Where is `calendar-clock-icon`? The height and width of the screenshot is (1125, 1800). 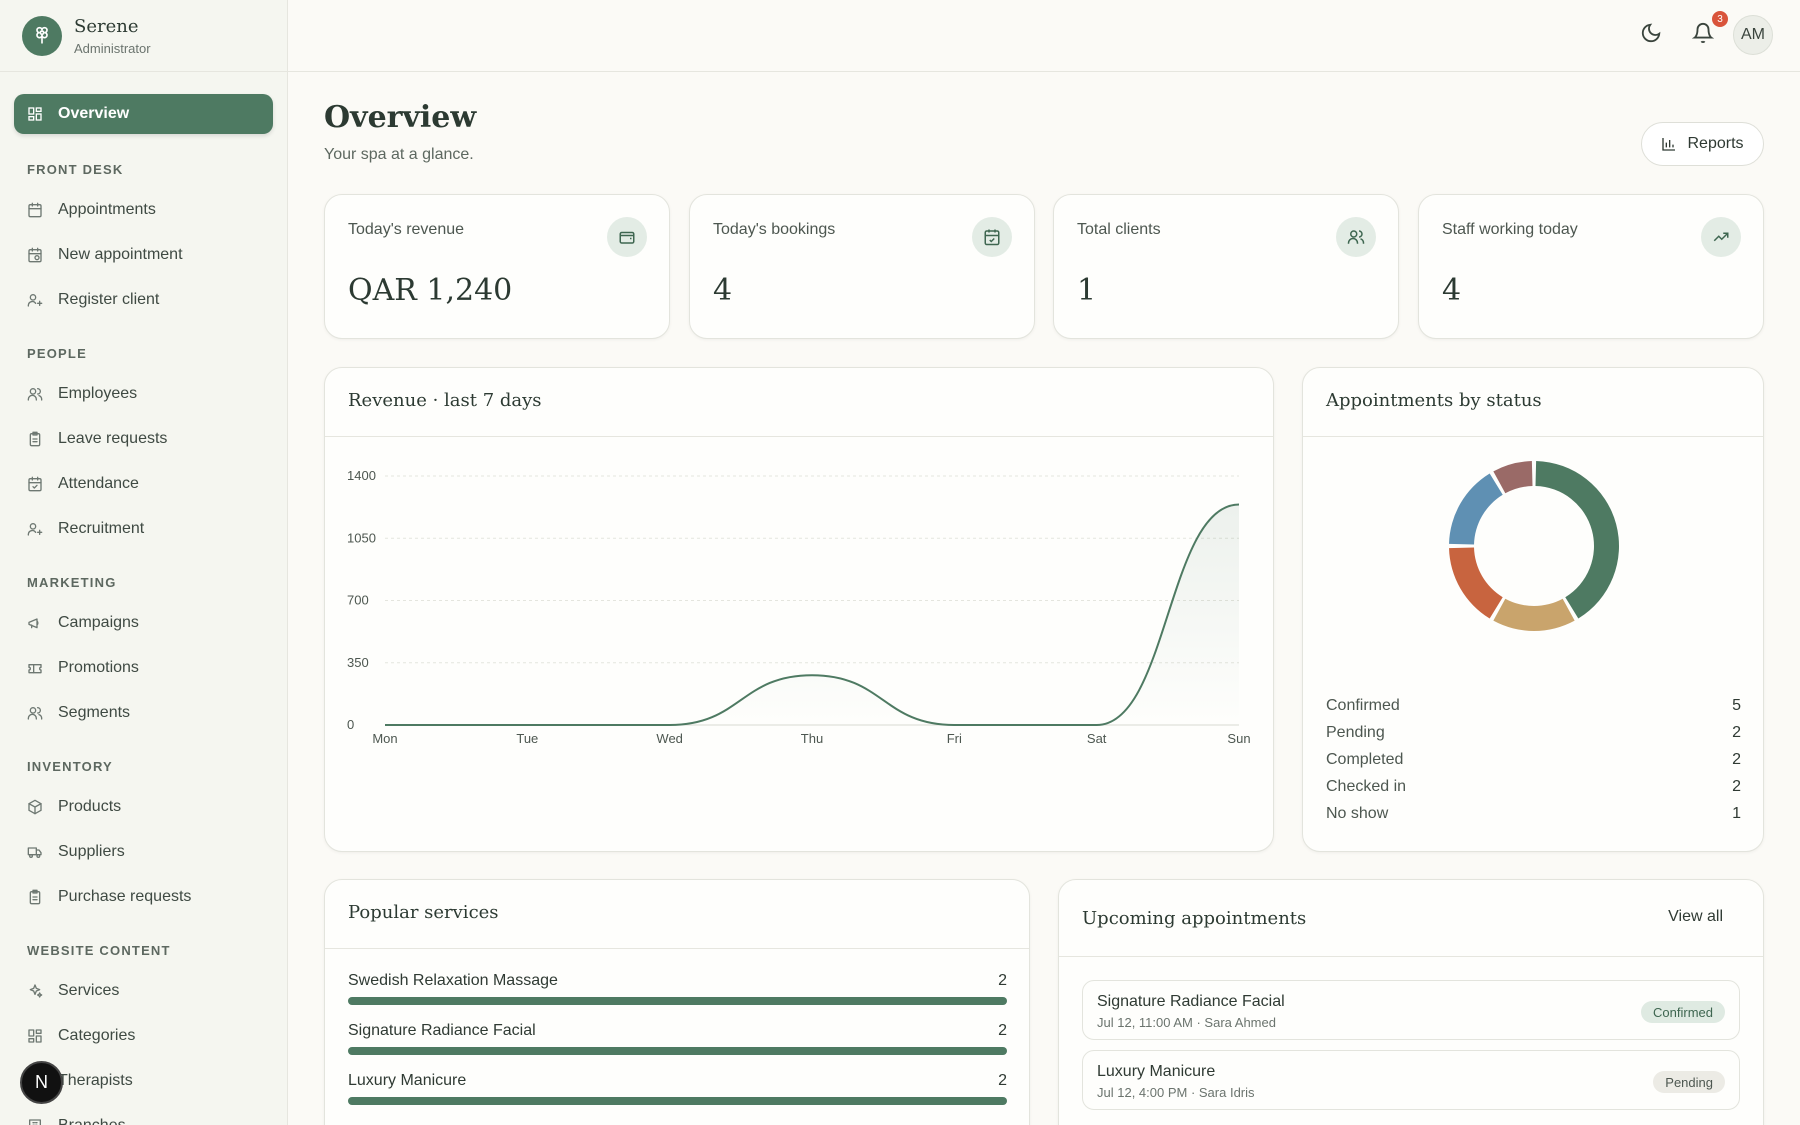 calendar-clock-icon is located at coordinates (35, 255).